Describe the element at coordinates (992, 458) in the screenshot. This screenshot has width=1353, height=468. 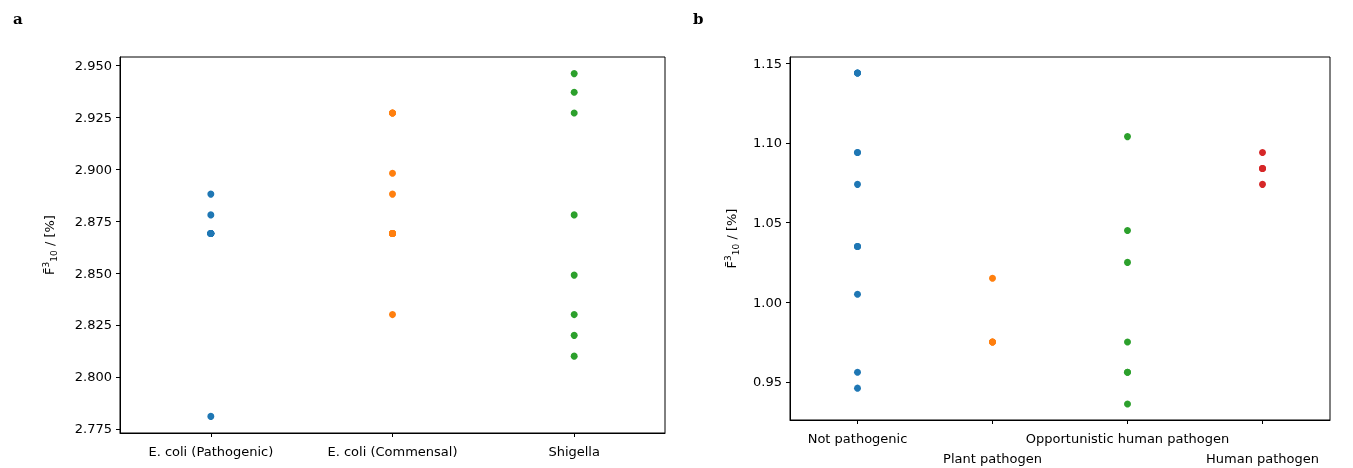
I see `x-tick-label: Plant pathogen` at that location.